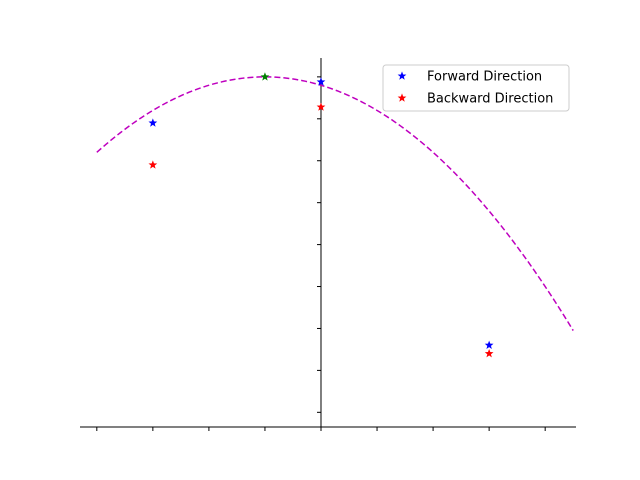  Describe the element at coordinates (484, 77) in the screenshot. I see `legend-label-0: Forward Direction` at that location.